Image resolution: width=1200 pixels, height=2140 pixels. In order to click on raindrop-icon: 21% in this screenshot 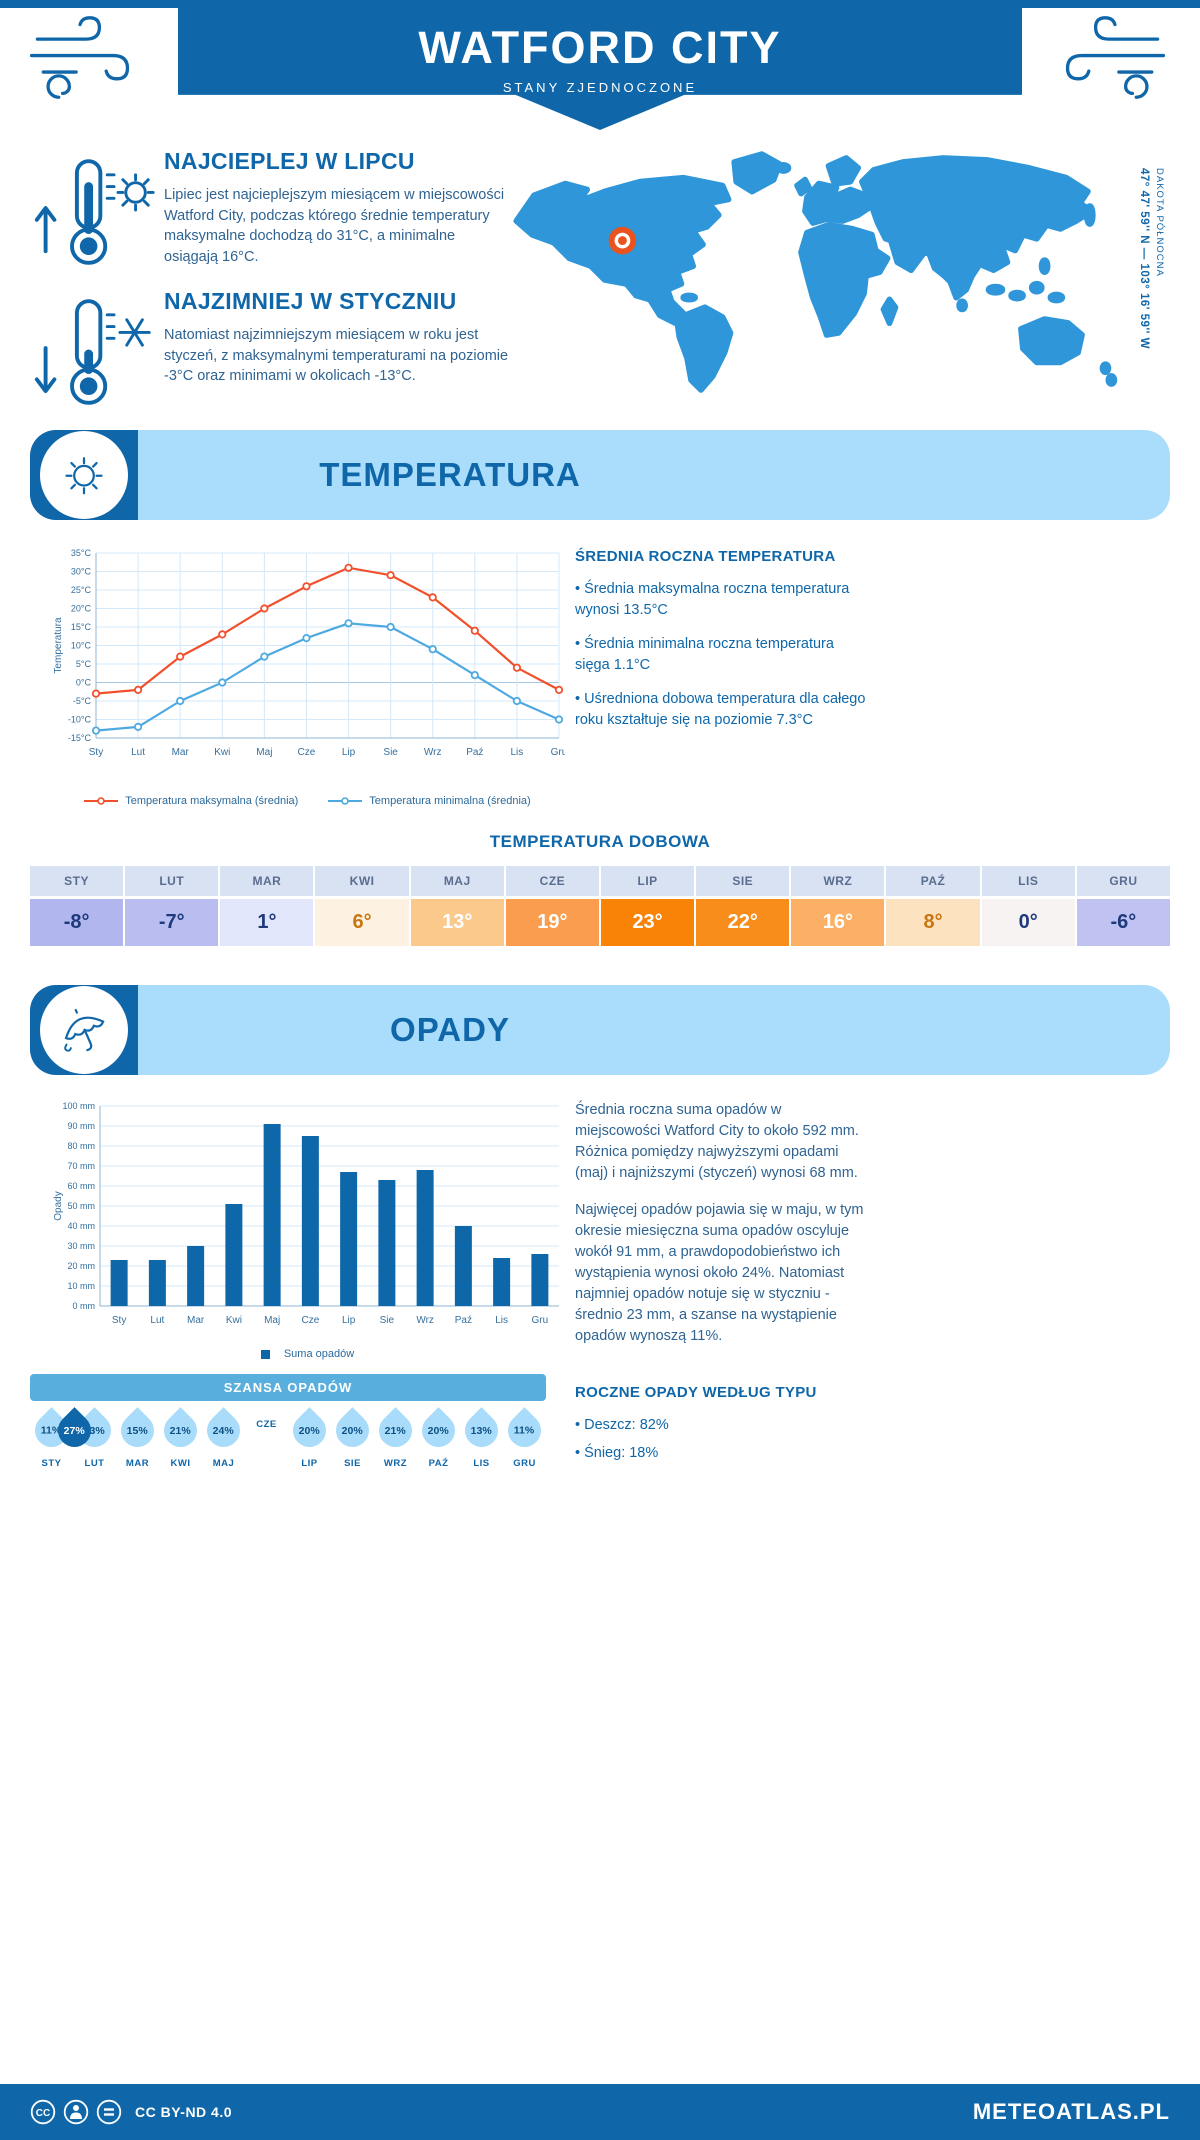, I will do `click(395, 1430)`.